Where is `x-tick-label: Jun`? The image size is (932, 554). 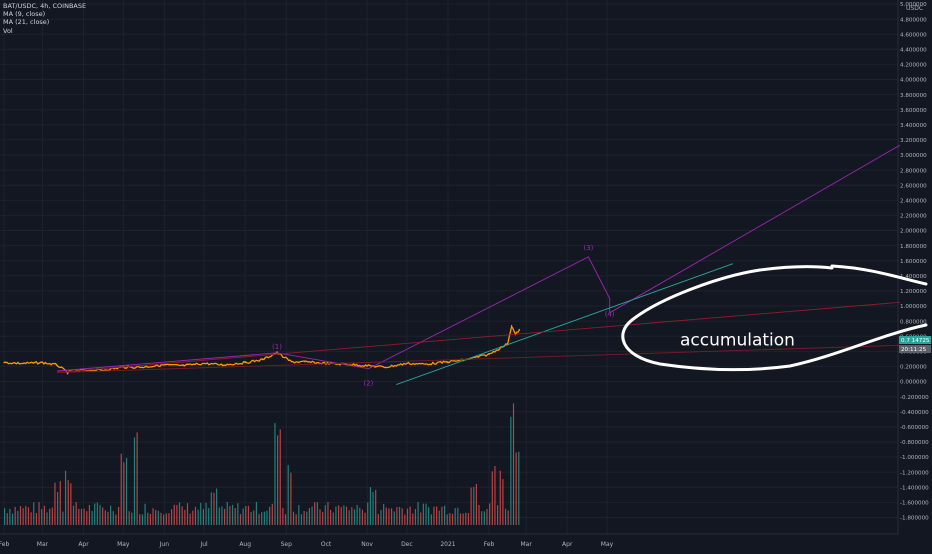
x-tick-label: Jun is located at coordinates (164, 544).